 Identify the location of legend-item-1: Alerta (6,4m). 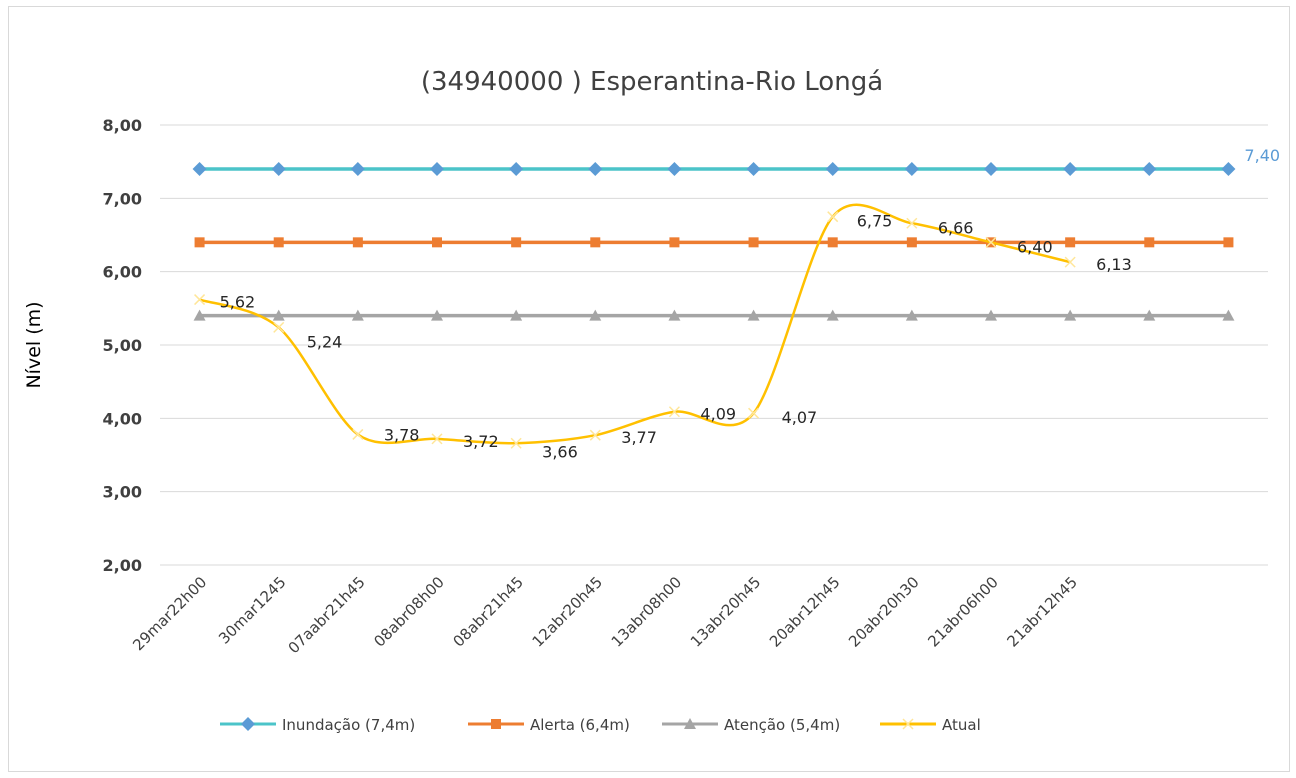
(549, 725).